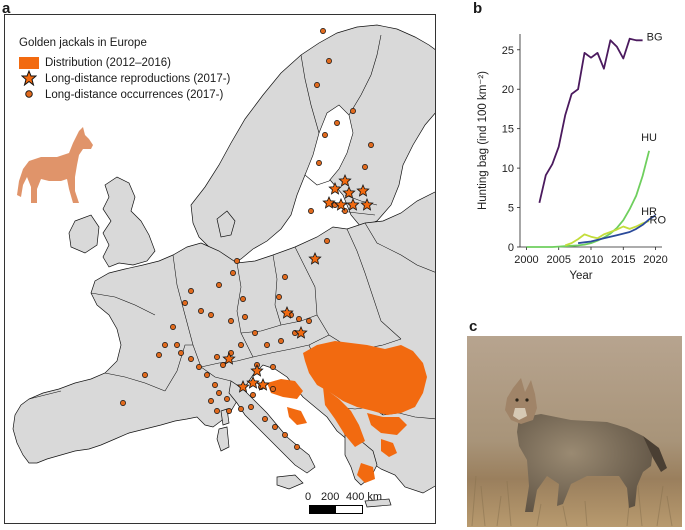 The width and height of the screenshot is (685, 530). What do you see at coordinates (336, 509) in the screenshot?
I see `scale-bar-segments` at bounding box center [336, 509].